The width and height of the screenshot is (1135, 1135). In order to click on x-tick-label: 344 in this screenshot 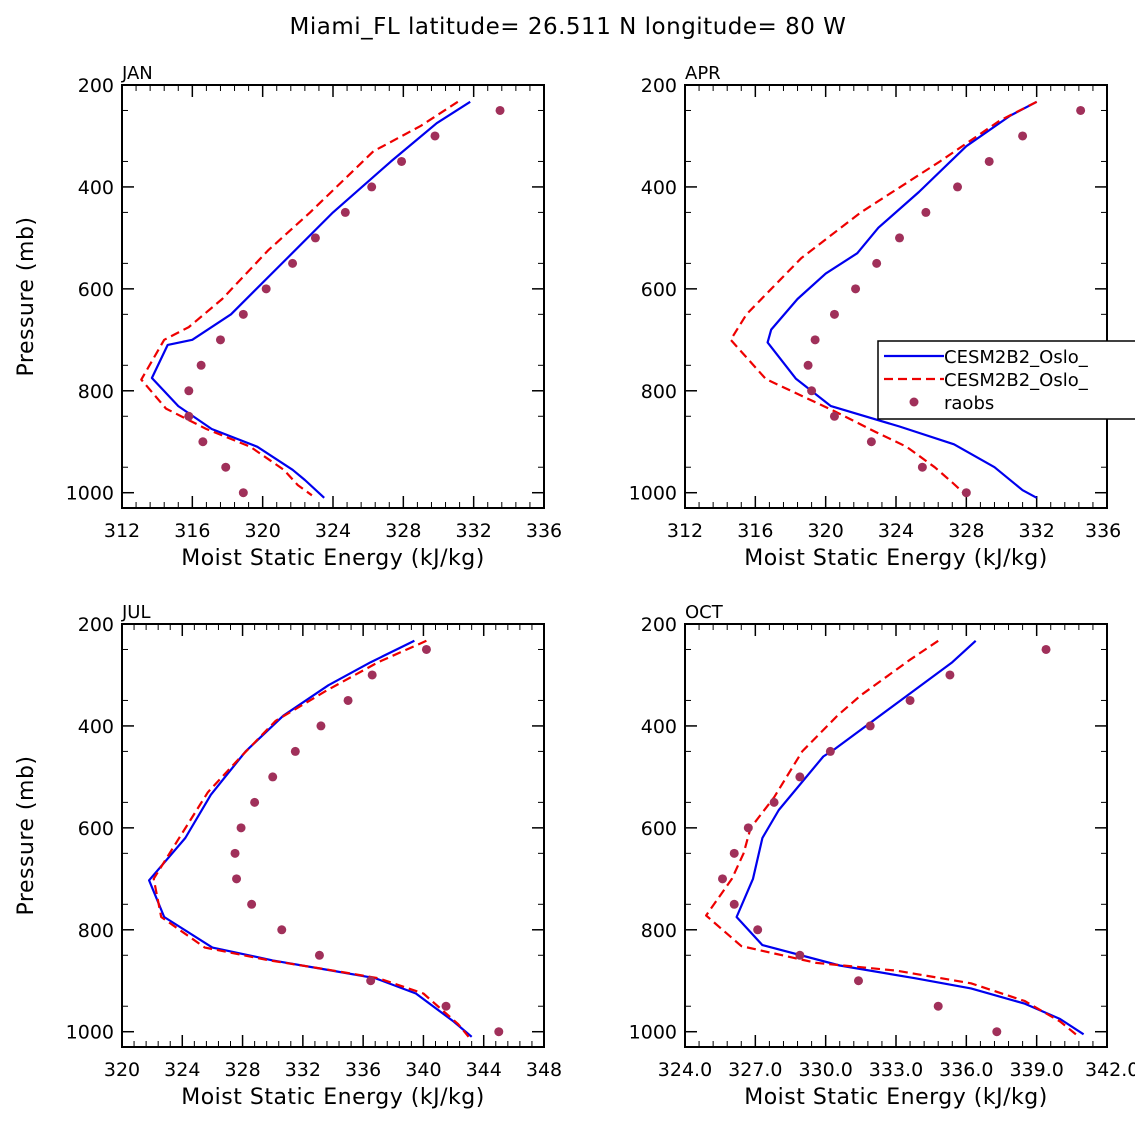, I will do `click(484, 1070)`.